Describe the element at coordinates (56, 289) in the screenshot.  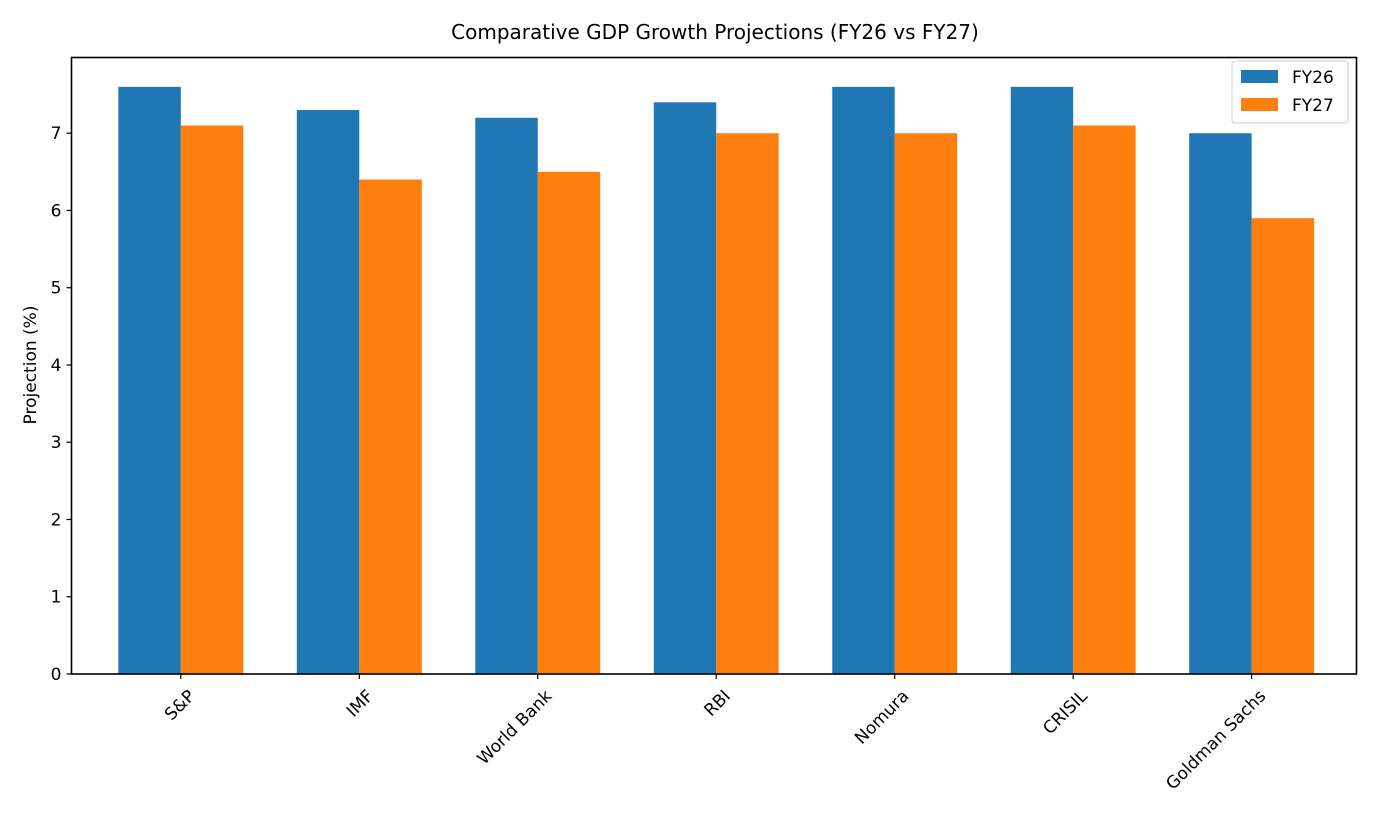
I see `y-tick-label: 5` at that location.